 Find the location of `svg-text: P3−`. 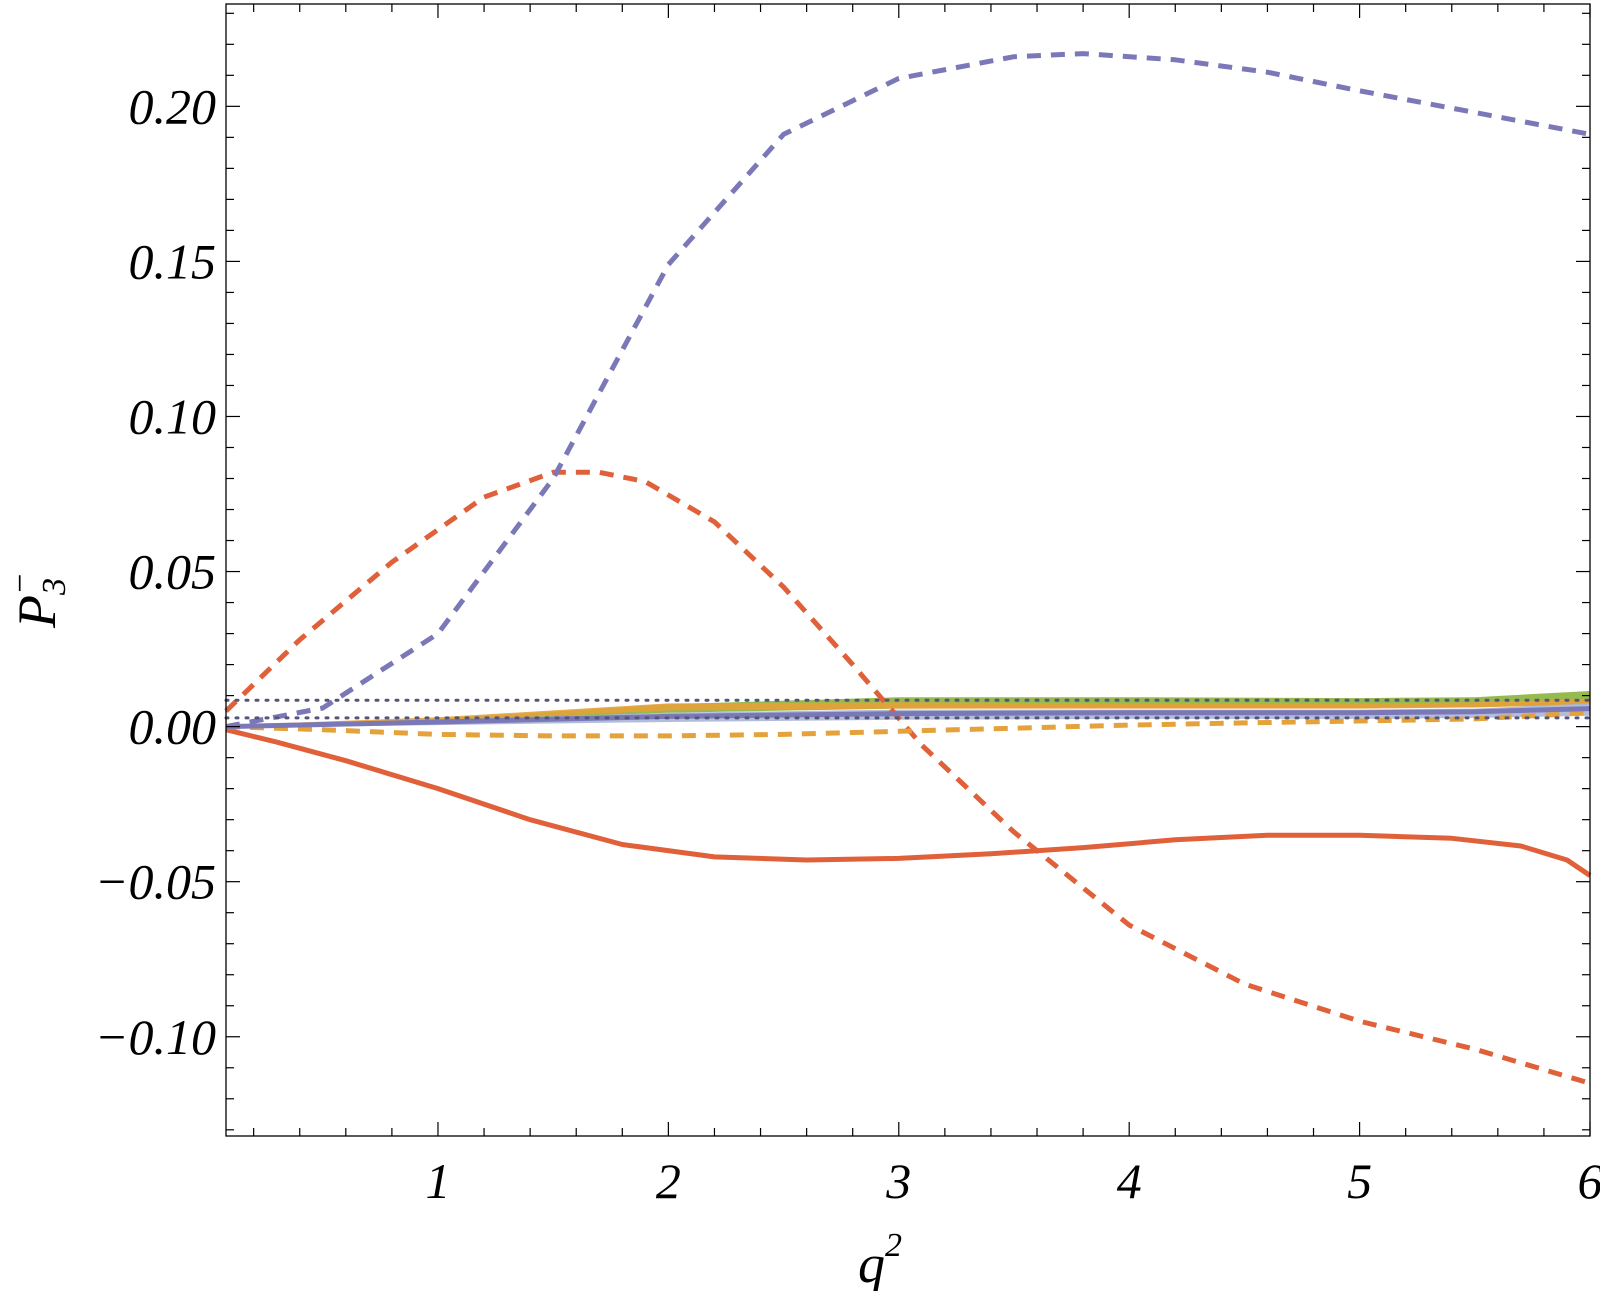

svg-text: P3− is located at coordinates (37, 600).